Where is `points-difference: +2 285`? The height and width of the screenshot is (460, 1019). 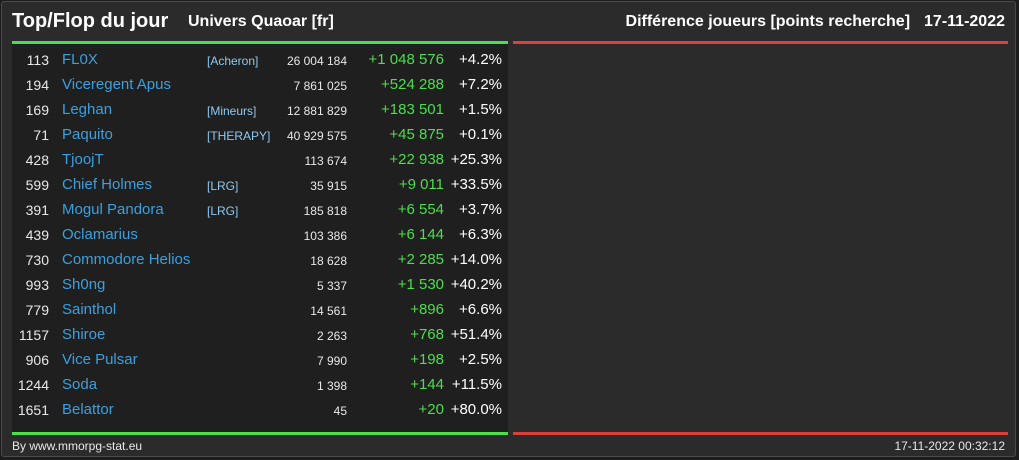 points-difference: +2 285 is located at coordinates (420, 259).